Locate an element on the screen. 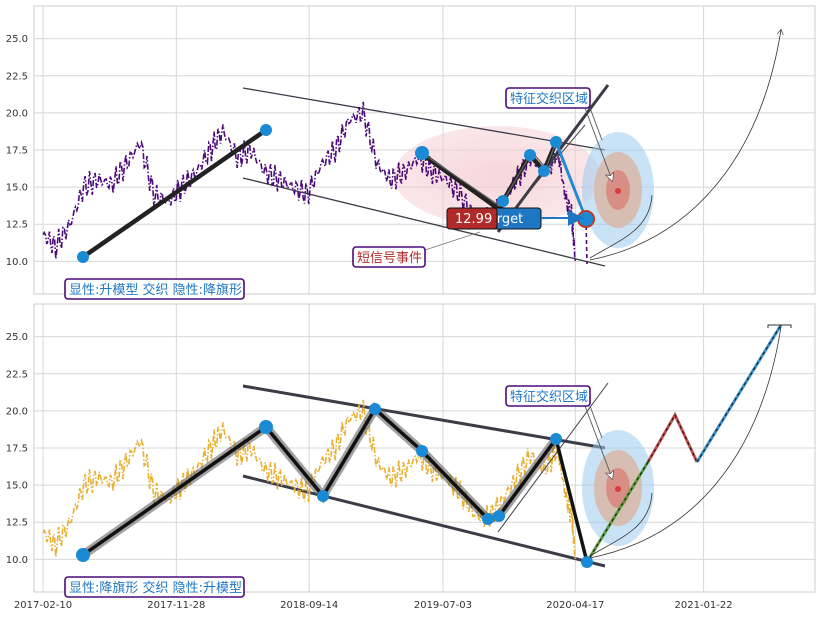 This screenshot has width=822, height=617. top-target-value-box is located at coordinates (472, 218).